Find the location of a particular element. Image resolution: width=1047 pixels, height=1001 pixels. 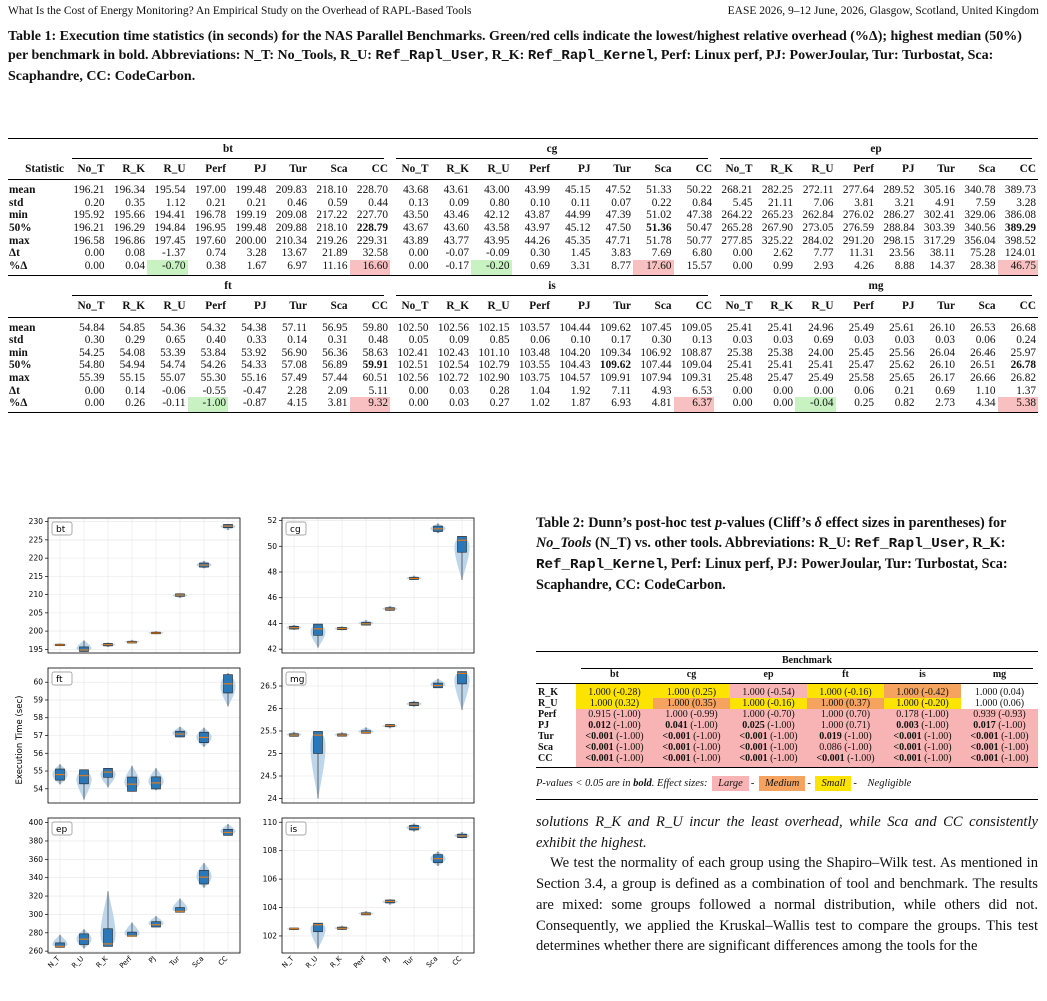

value-cell: -0.17 is located at coordinates (450, 268).